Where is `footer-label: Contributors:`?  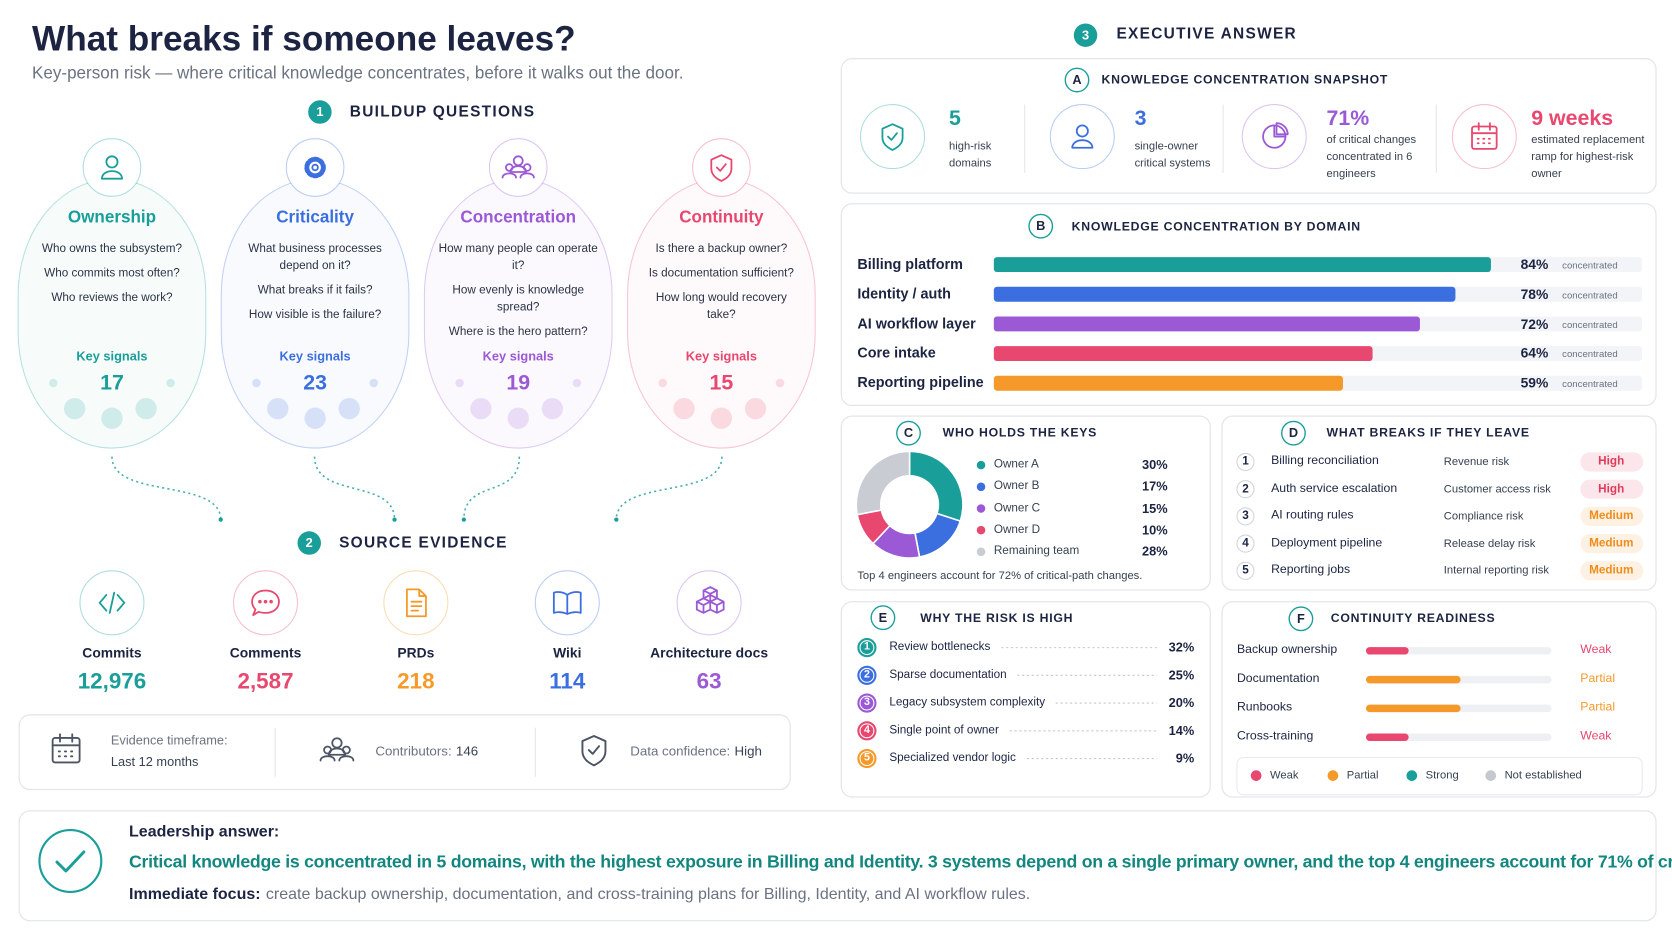
footer-label: Contributors: is located at coordinates (413, 751).